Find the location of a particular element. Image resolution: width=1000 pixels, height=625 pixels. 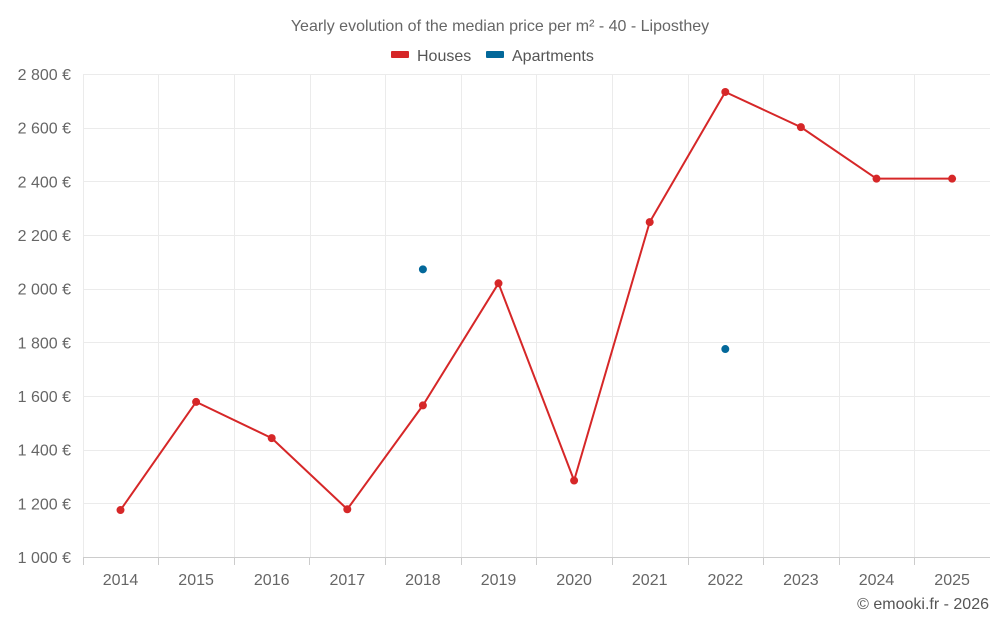

y-tick-label: 1 400 € is located at coordinates (44, 451).